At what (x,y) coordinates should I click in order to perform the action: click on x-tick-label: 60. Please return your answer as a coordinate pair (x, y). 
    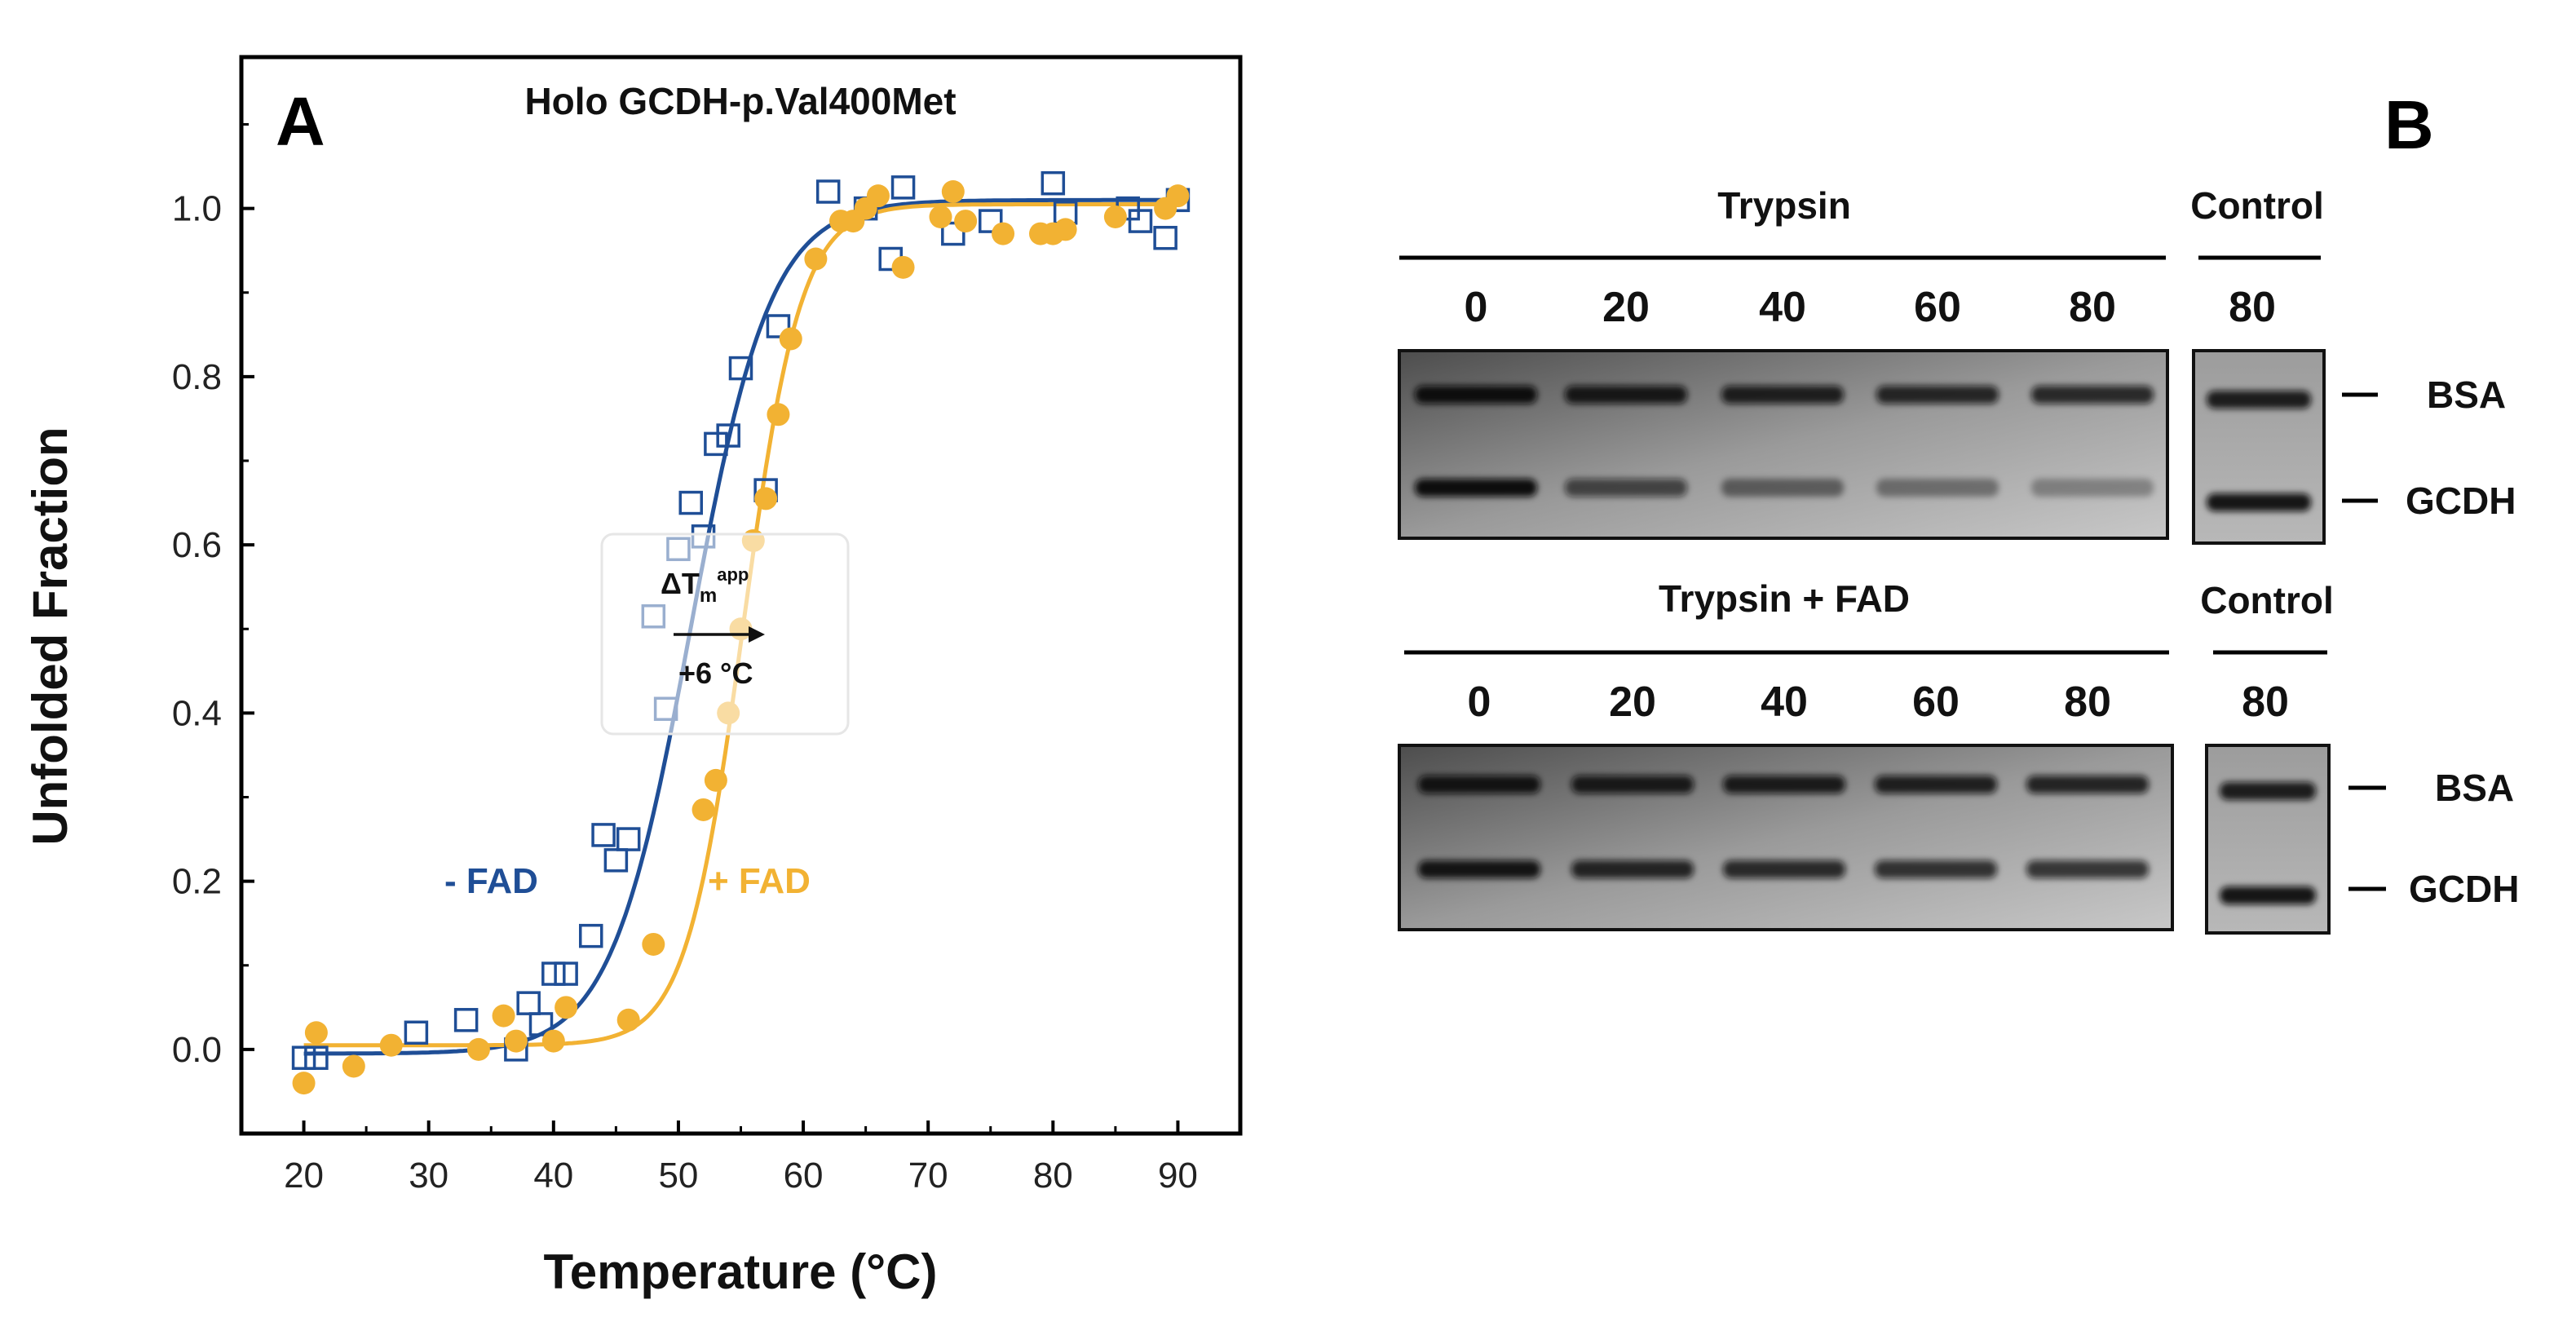
    Looking at the image, I should click on (804, 1176).